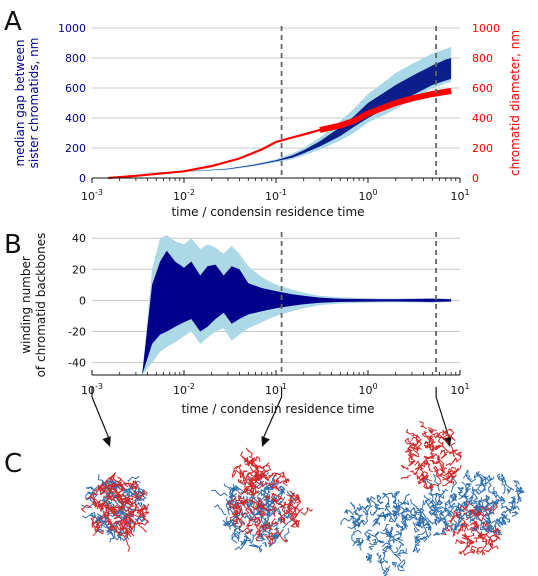 This screenshot has height=576, width=538. Describe the element at coordinates (82, 300) in the screenshot. I see `y-tick-label: 0` at that location.